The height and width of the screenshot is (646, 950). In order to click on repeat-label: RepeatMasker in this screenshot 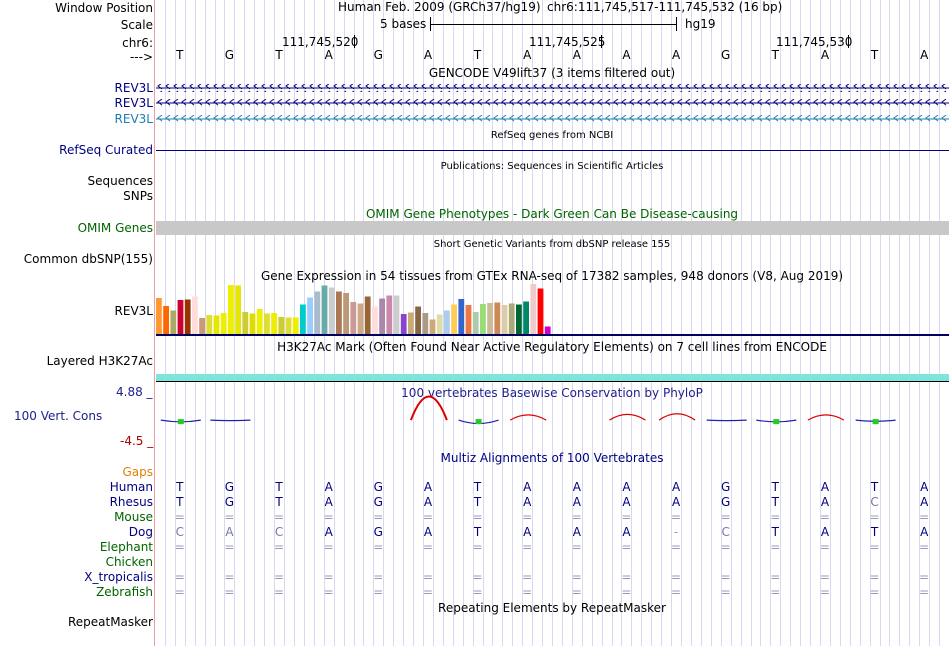, I will do `click(110, 622)`.